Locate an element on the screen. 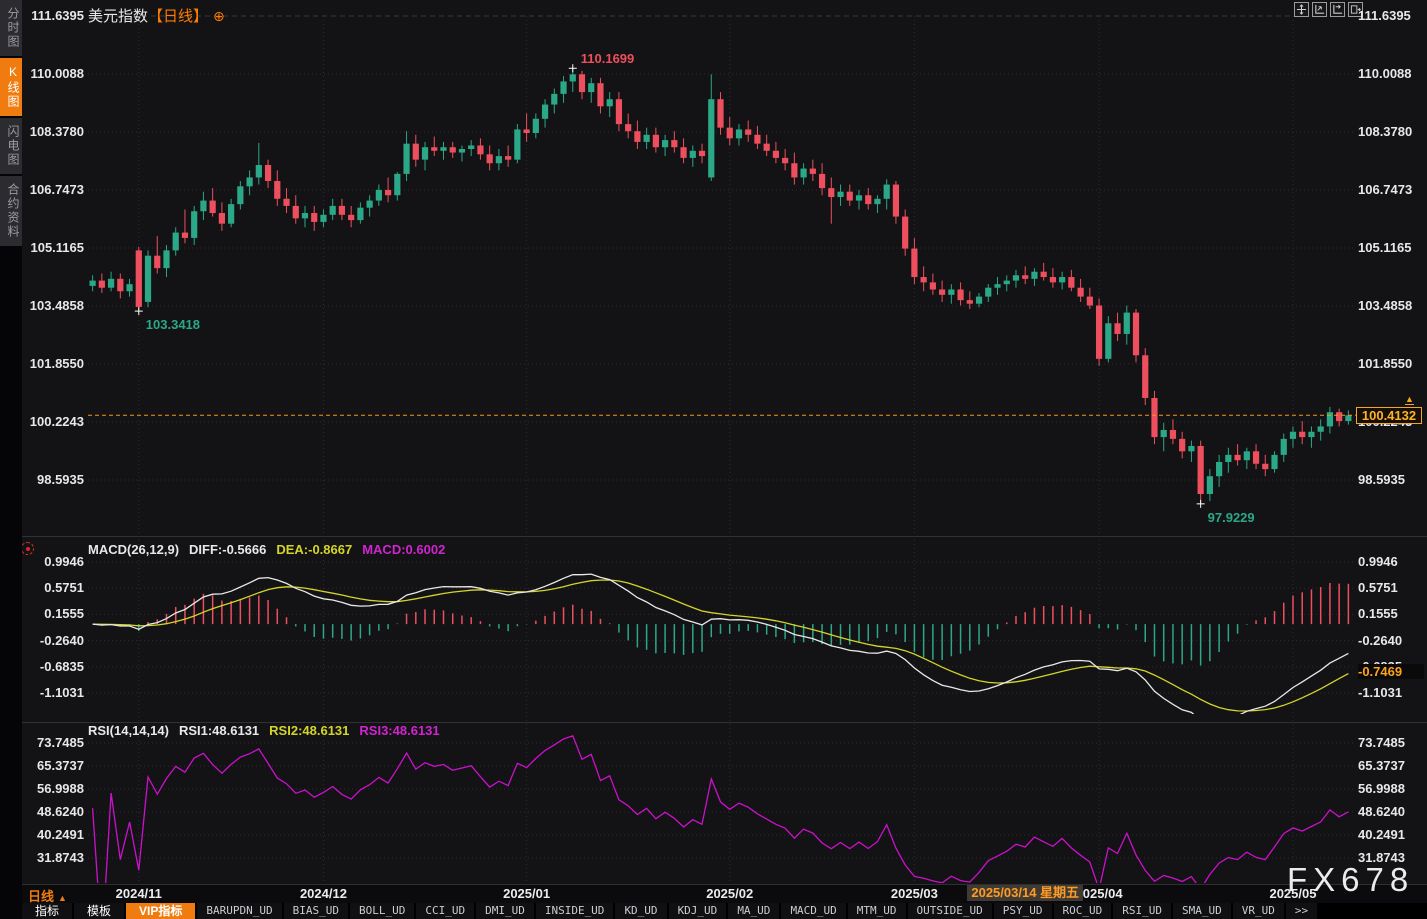  indicator-item-boll: BOLL_UD is located at coordinates (383, 911).